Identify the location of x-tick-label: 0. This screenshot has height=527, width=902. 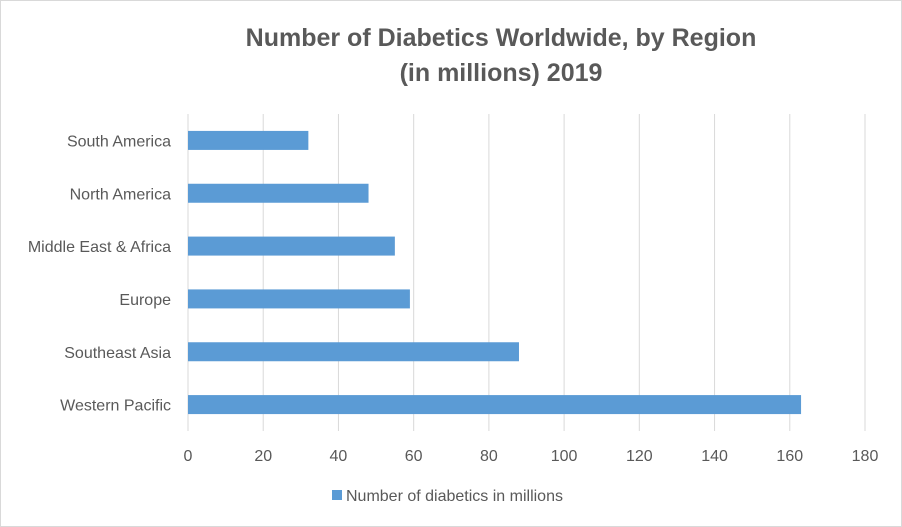
(188, 456).